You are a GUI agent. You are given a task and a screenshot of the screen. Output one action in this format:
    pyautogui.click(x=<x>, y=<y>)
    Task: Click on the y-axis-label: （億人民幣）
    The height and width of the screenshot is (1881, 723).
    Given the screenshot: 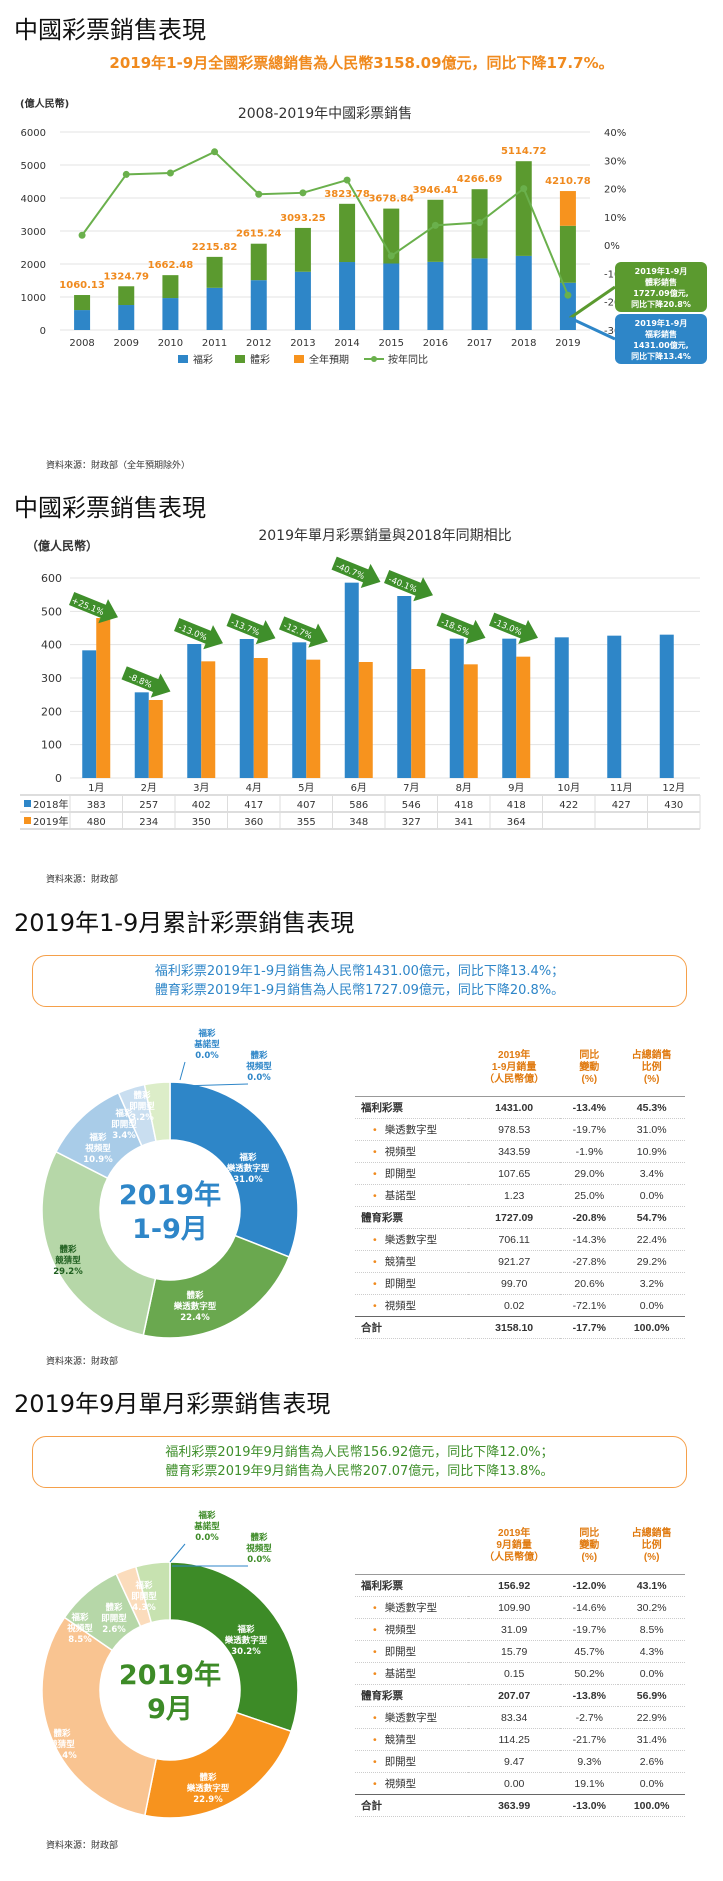 What is the action you would take?
    pyautogui.click(x=62, y=545)
    